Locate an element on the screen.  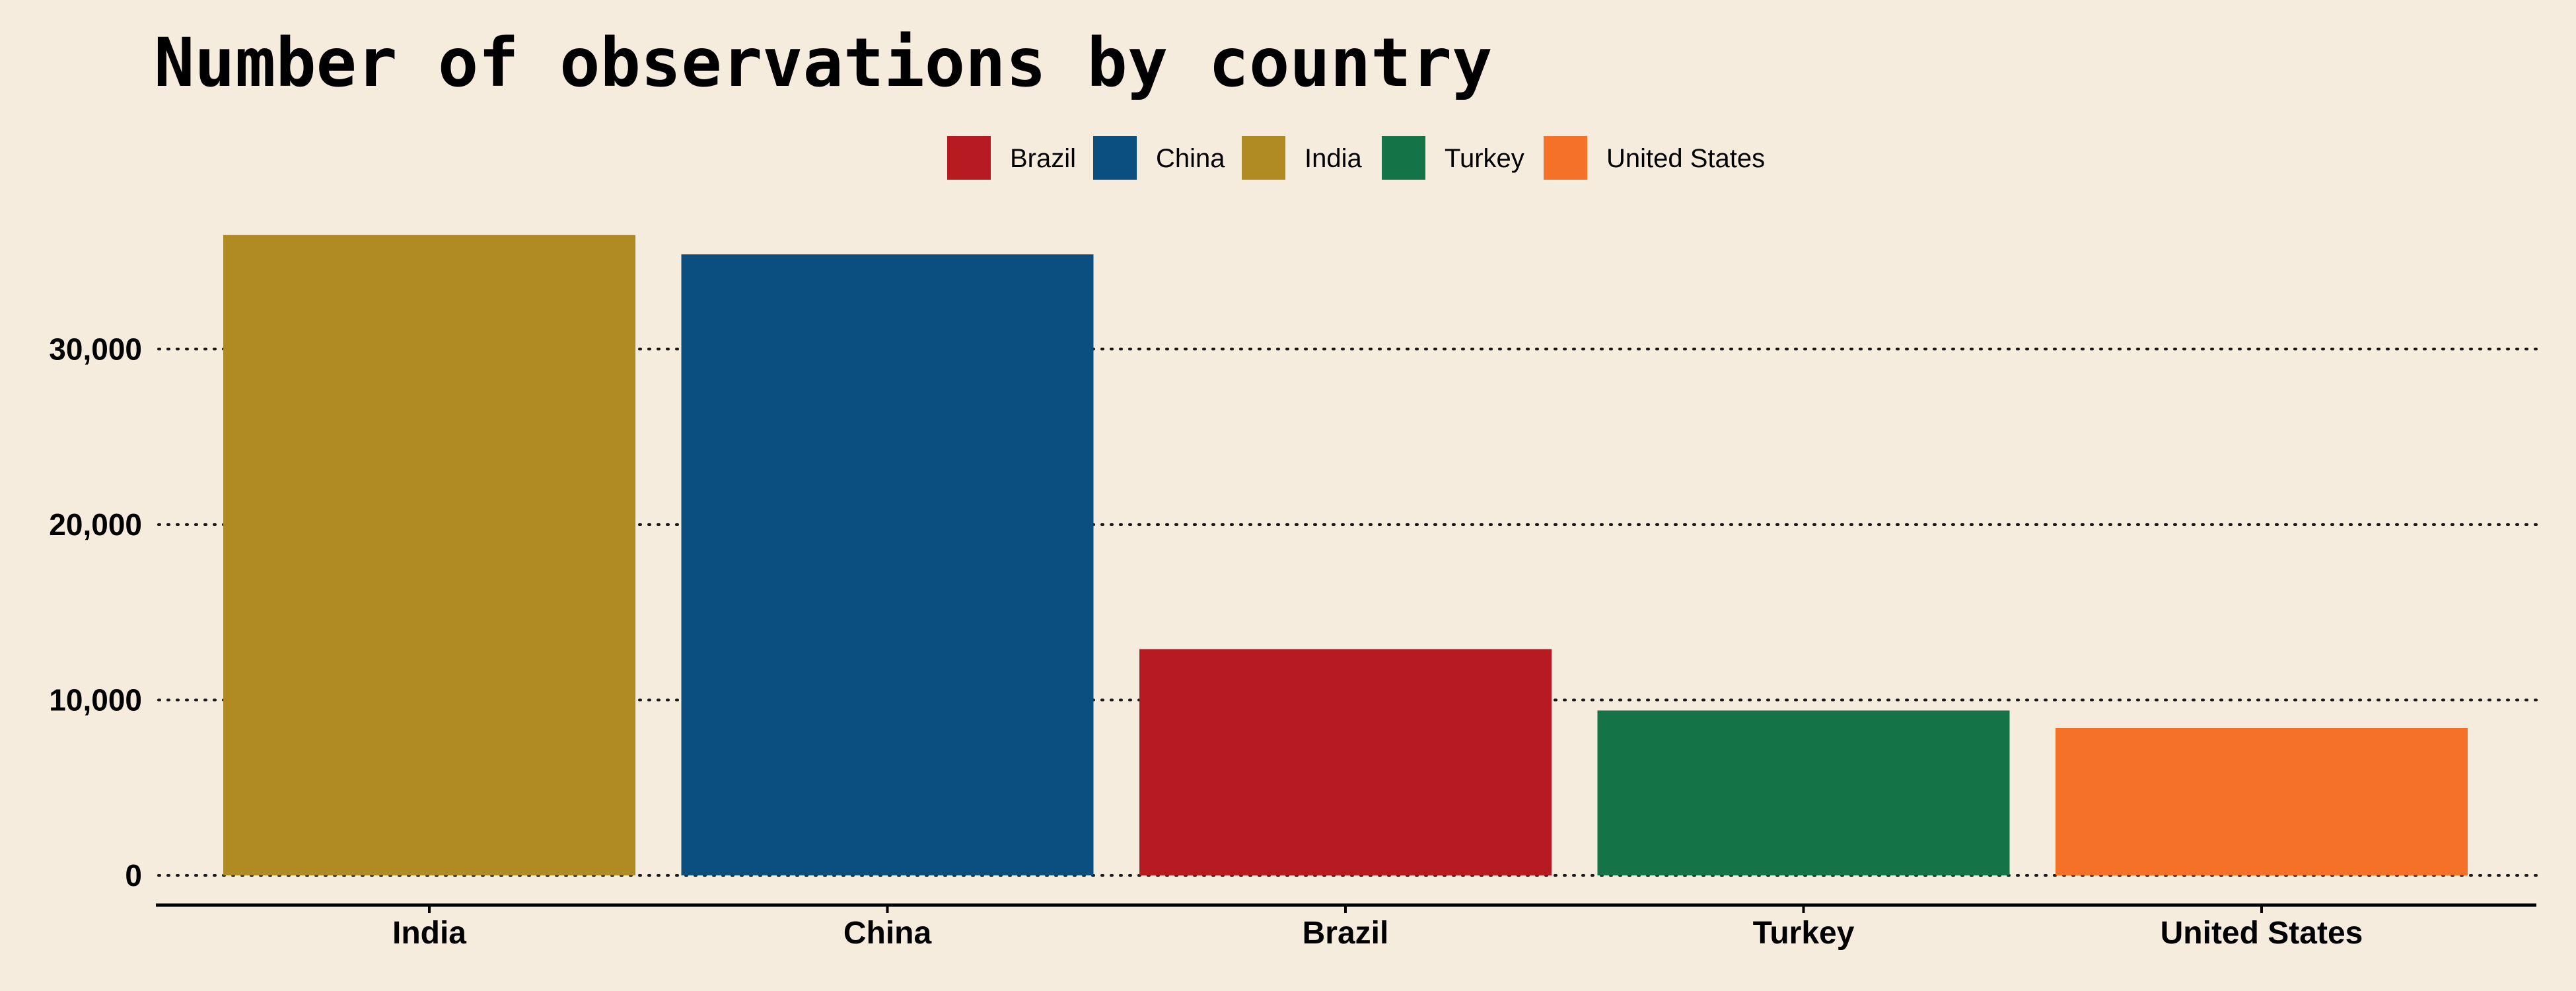
bar-turkey is located at coordinates (1803, 792).